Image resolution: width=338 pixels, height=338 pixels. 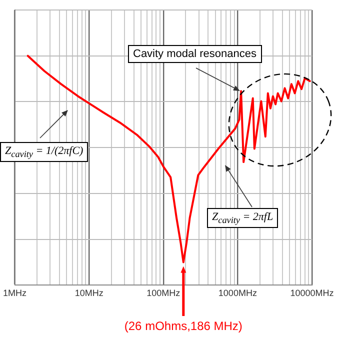 What do you see at coordinates (44, 152) in the screenshot?
I see `annotation: Z$_{cavity}$ = 1/(2πfC)` at bounding box center [44, 152].